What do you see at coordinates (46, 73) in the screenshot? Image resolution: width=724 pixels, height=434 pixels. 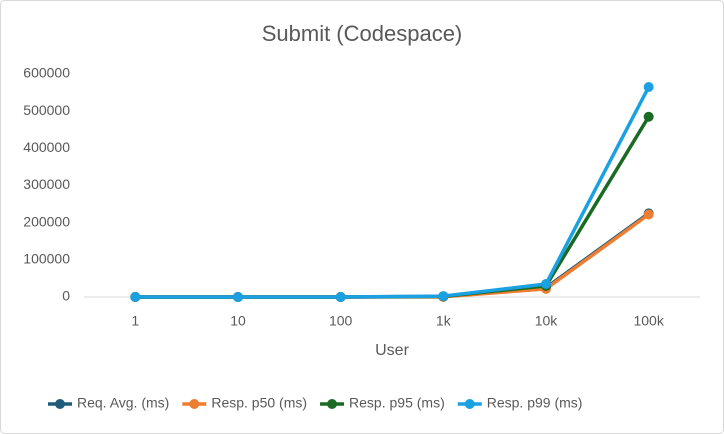 I see `y-tick-label: 600000` at bounding box center [46, 73].